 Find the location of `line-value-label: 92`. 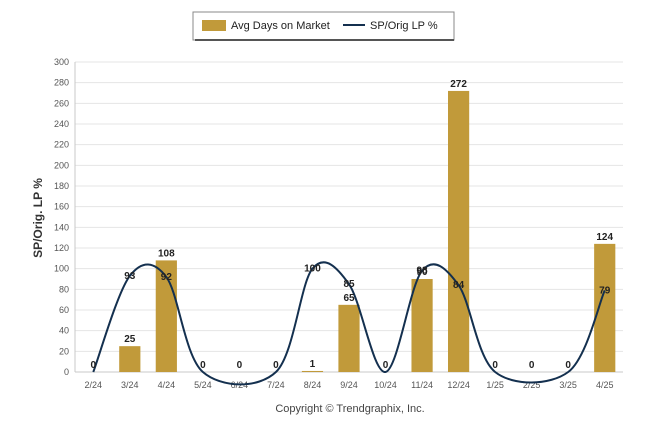

line-value-label: 92 is located at coordinates (167, 277).